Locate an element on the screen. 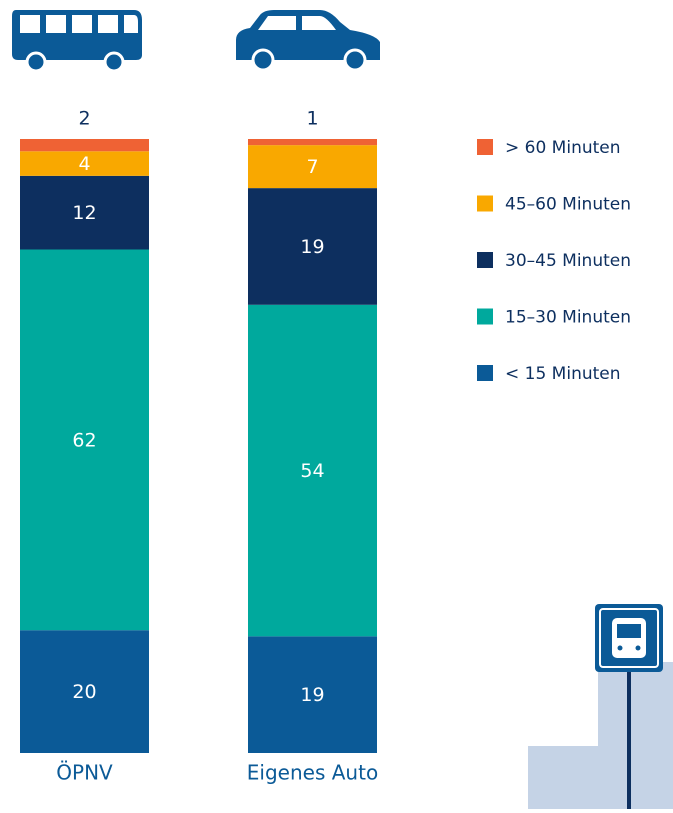 The width and height of the screenshot is (673, 813). legend-label: 30–45 Minuten is located at coordinates (568, 261).